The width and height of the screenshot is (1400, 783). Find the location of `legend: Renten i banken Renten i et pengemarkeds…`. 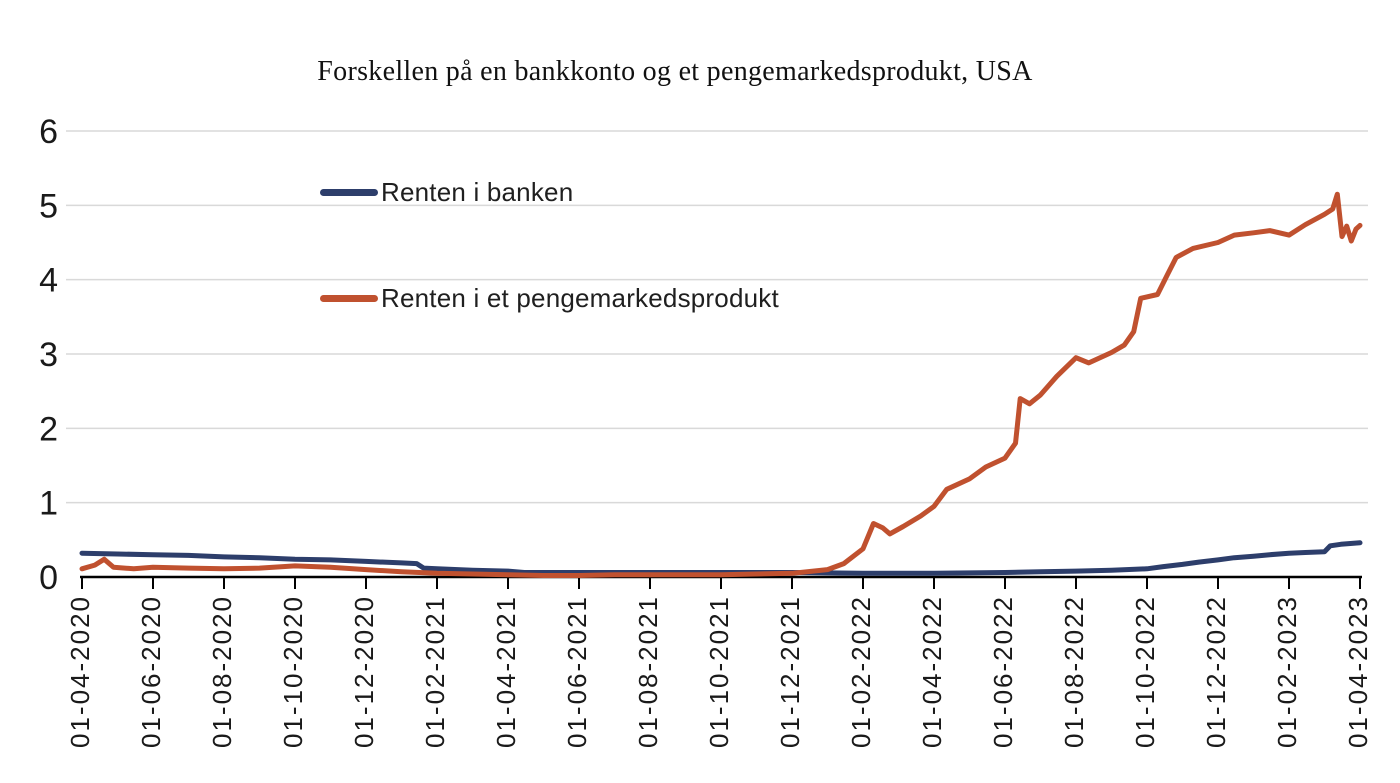

legend: Renten i banken Renten i et pengemarkeds… is located at coordinates (580, 245).